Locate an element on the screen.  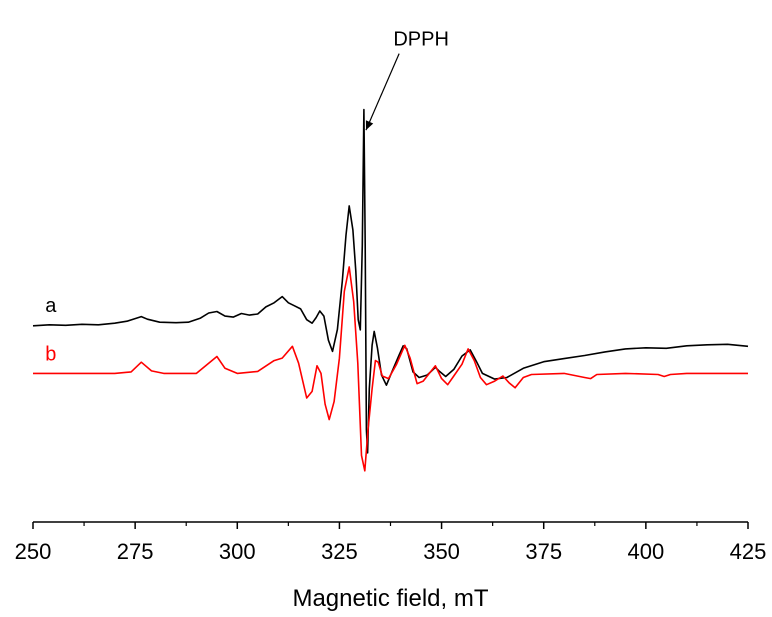
x-axis: 250 275 300 325 350 375 400 425 is located at coordinates (391, 542).